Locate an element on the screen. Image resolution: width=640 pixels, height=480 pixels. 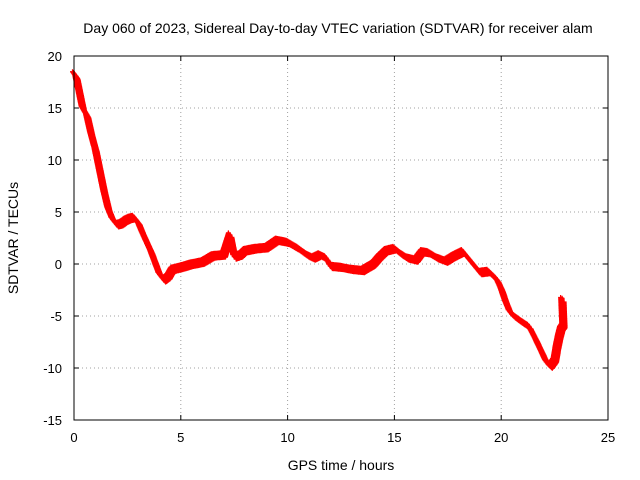
x-tick-label: 25 is located at coordinates (608, 437).